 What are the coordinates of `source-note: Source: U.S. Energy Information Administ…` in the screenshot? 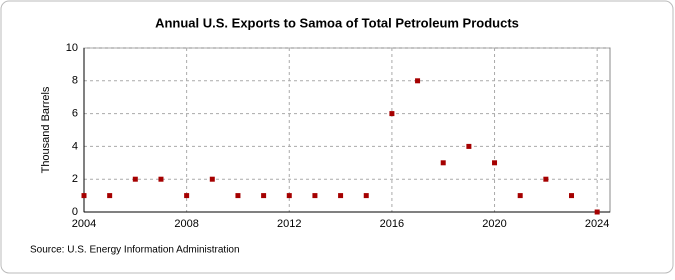 It's located at (135, 250).